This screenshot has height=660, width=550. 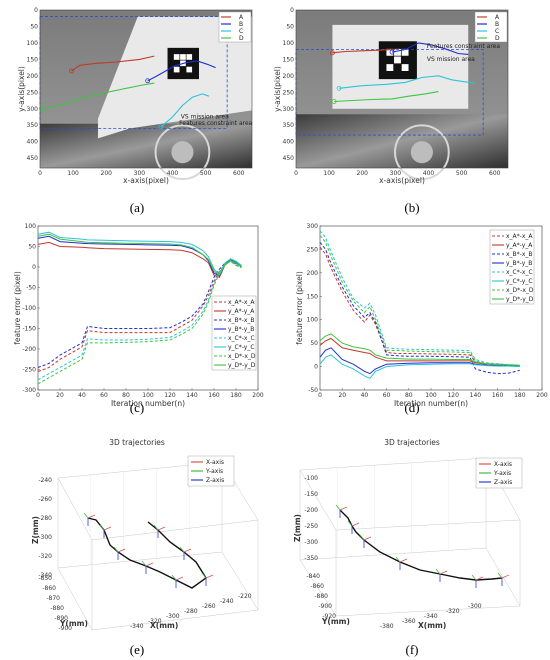 I want to click on x-tick-label: -340, so click(x=431, y=616).